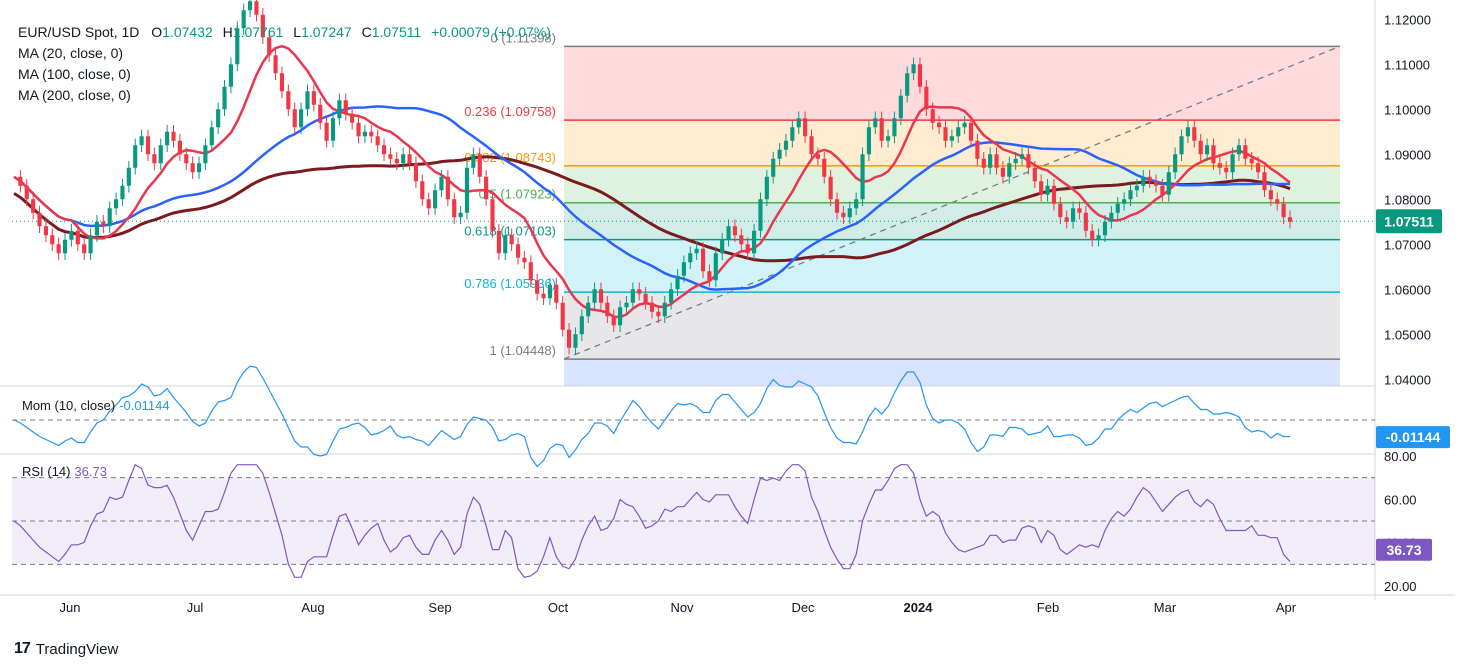 The height and width of the screenshot is (668, 1467). Describe the element at coordinates (652, 520) in the screenshot. I see `rsi-line` at that location.